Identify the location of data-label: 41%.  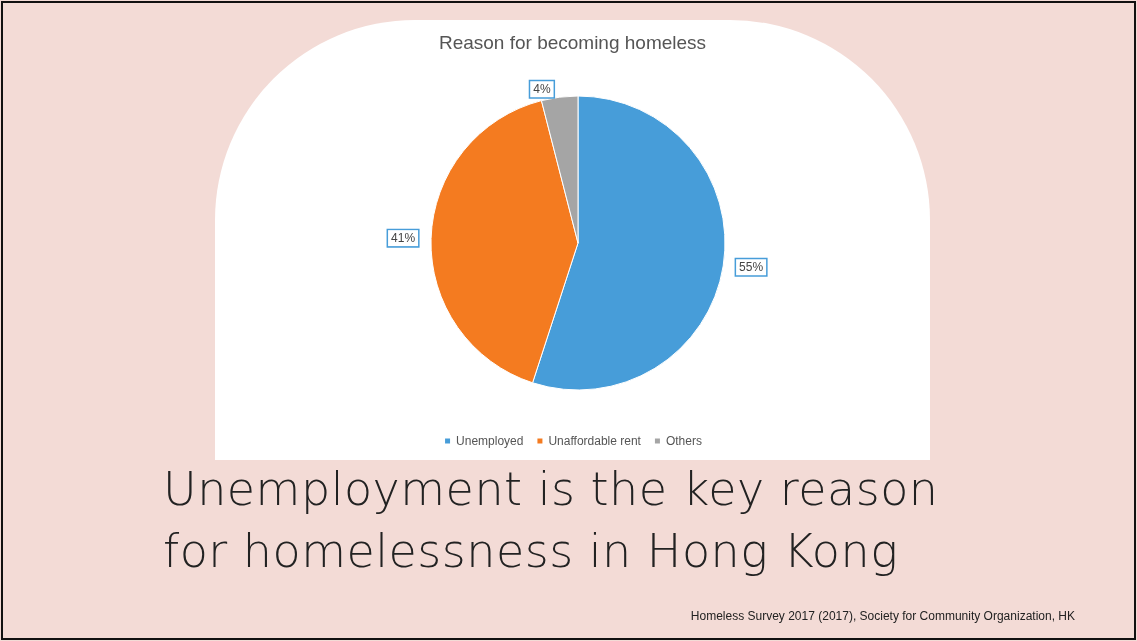
(403, 238).